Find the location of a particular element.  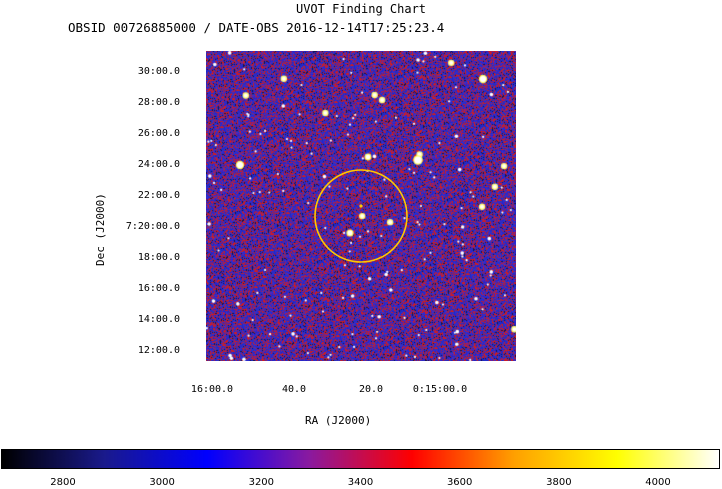

source-center-marker is located at coordinates (361, 206).